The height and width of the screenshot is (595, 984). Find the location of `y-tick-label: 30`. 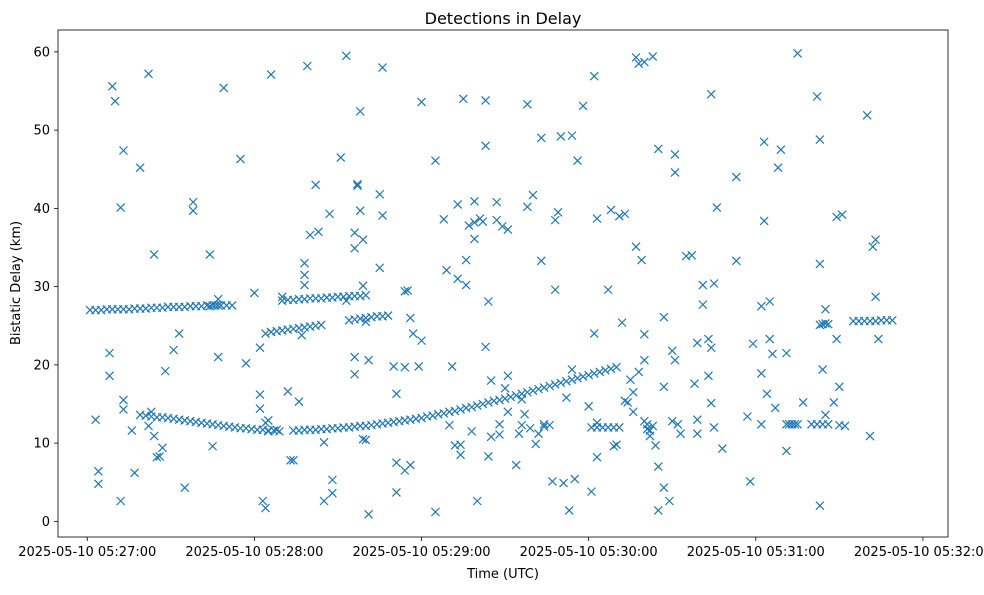

y-tick-label: 30 is located at coordinates (41, 287).